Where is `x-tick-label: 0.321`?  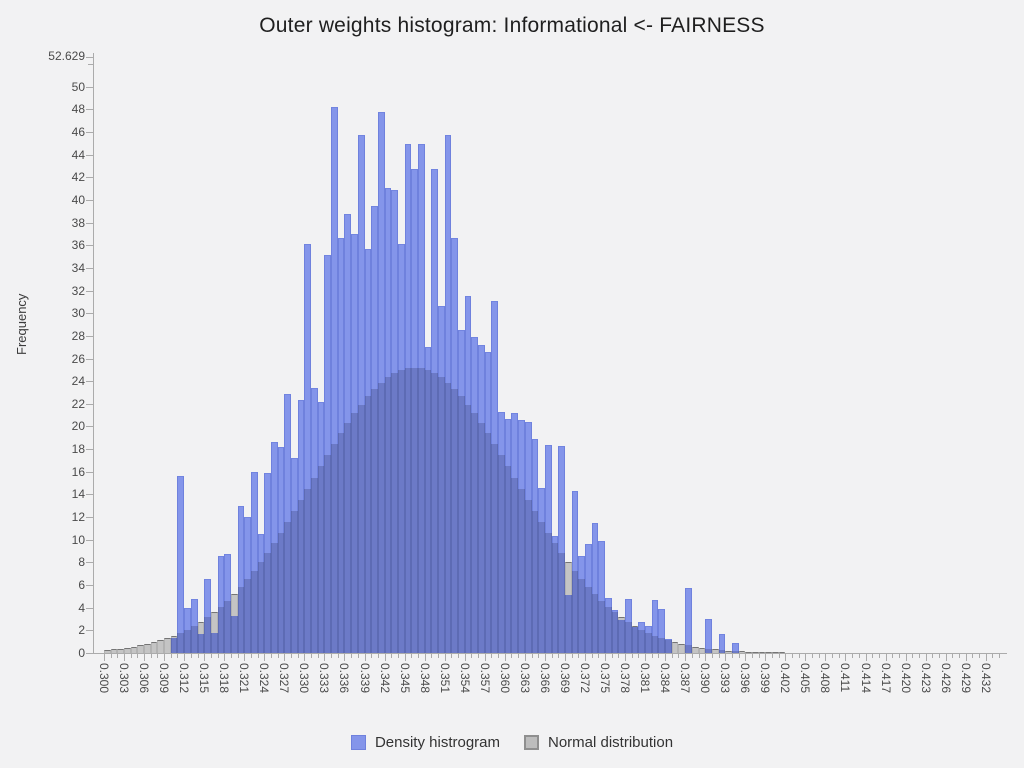 x-tick-label: 0.321 is located at coordinates (244, 678).